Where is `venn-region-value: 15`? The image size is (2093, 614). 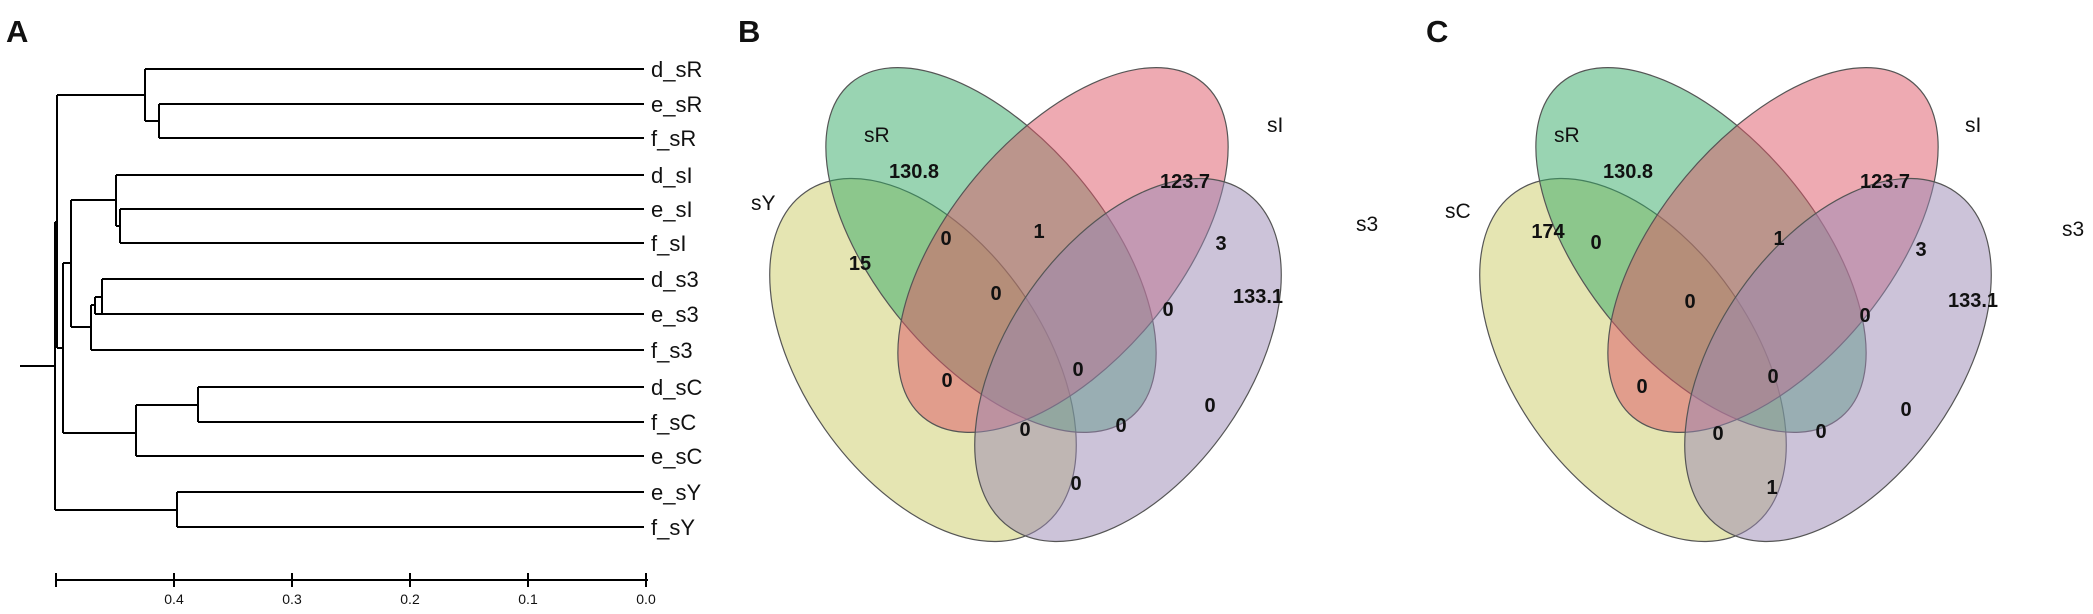 venn-region-value: 15 is located at coordinates (860, 264).